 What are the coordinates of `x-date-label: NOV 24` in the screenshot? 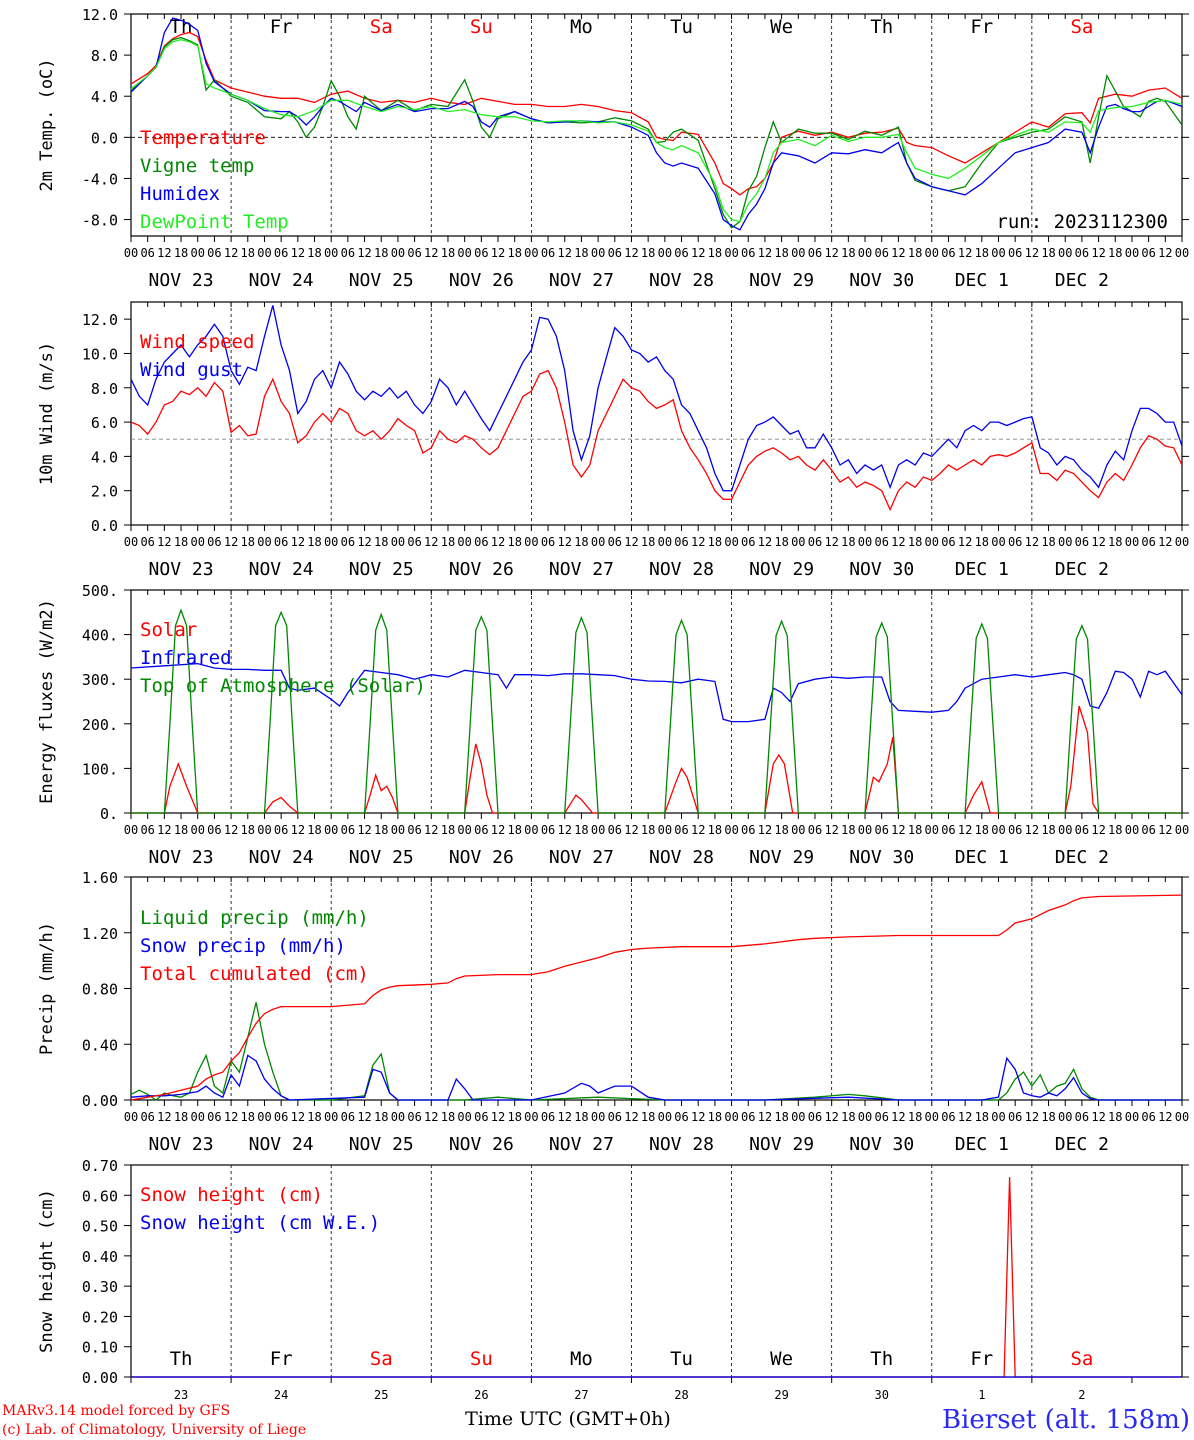 It's located at (281, 857).